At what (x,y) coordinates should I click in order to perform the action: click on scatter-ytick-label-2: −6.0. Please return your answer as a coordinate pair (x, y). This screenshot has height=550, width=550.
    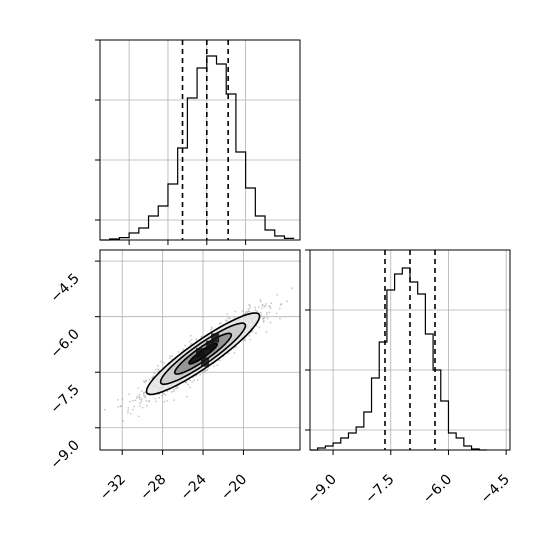
    Looking at the image, I should click on (64, 343).